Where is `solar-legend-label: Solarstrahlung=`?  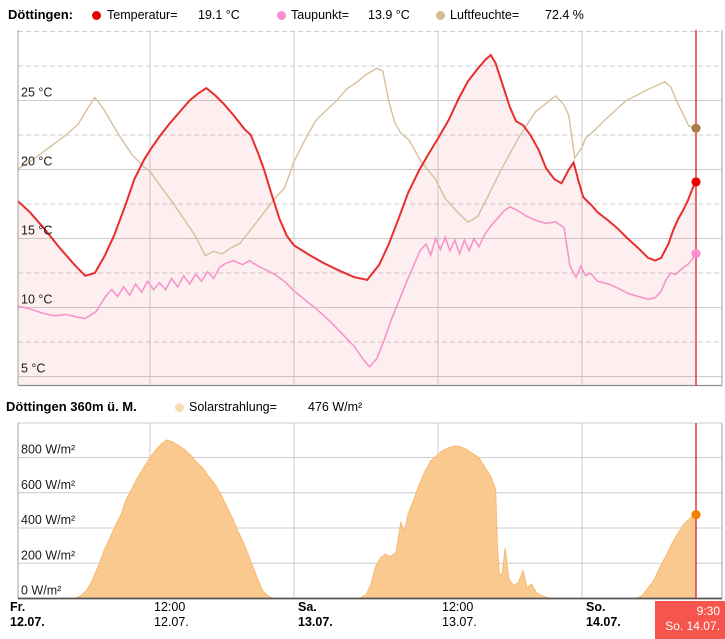 solar-legend-label: Solarstrahlung= is located at coordinates (233, 407).